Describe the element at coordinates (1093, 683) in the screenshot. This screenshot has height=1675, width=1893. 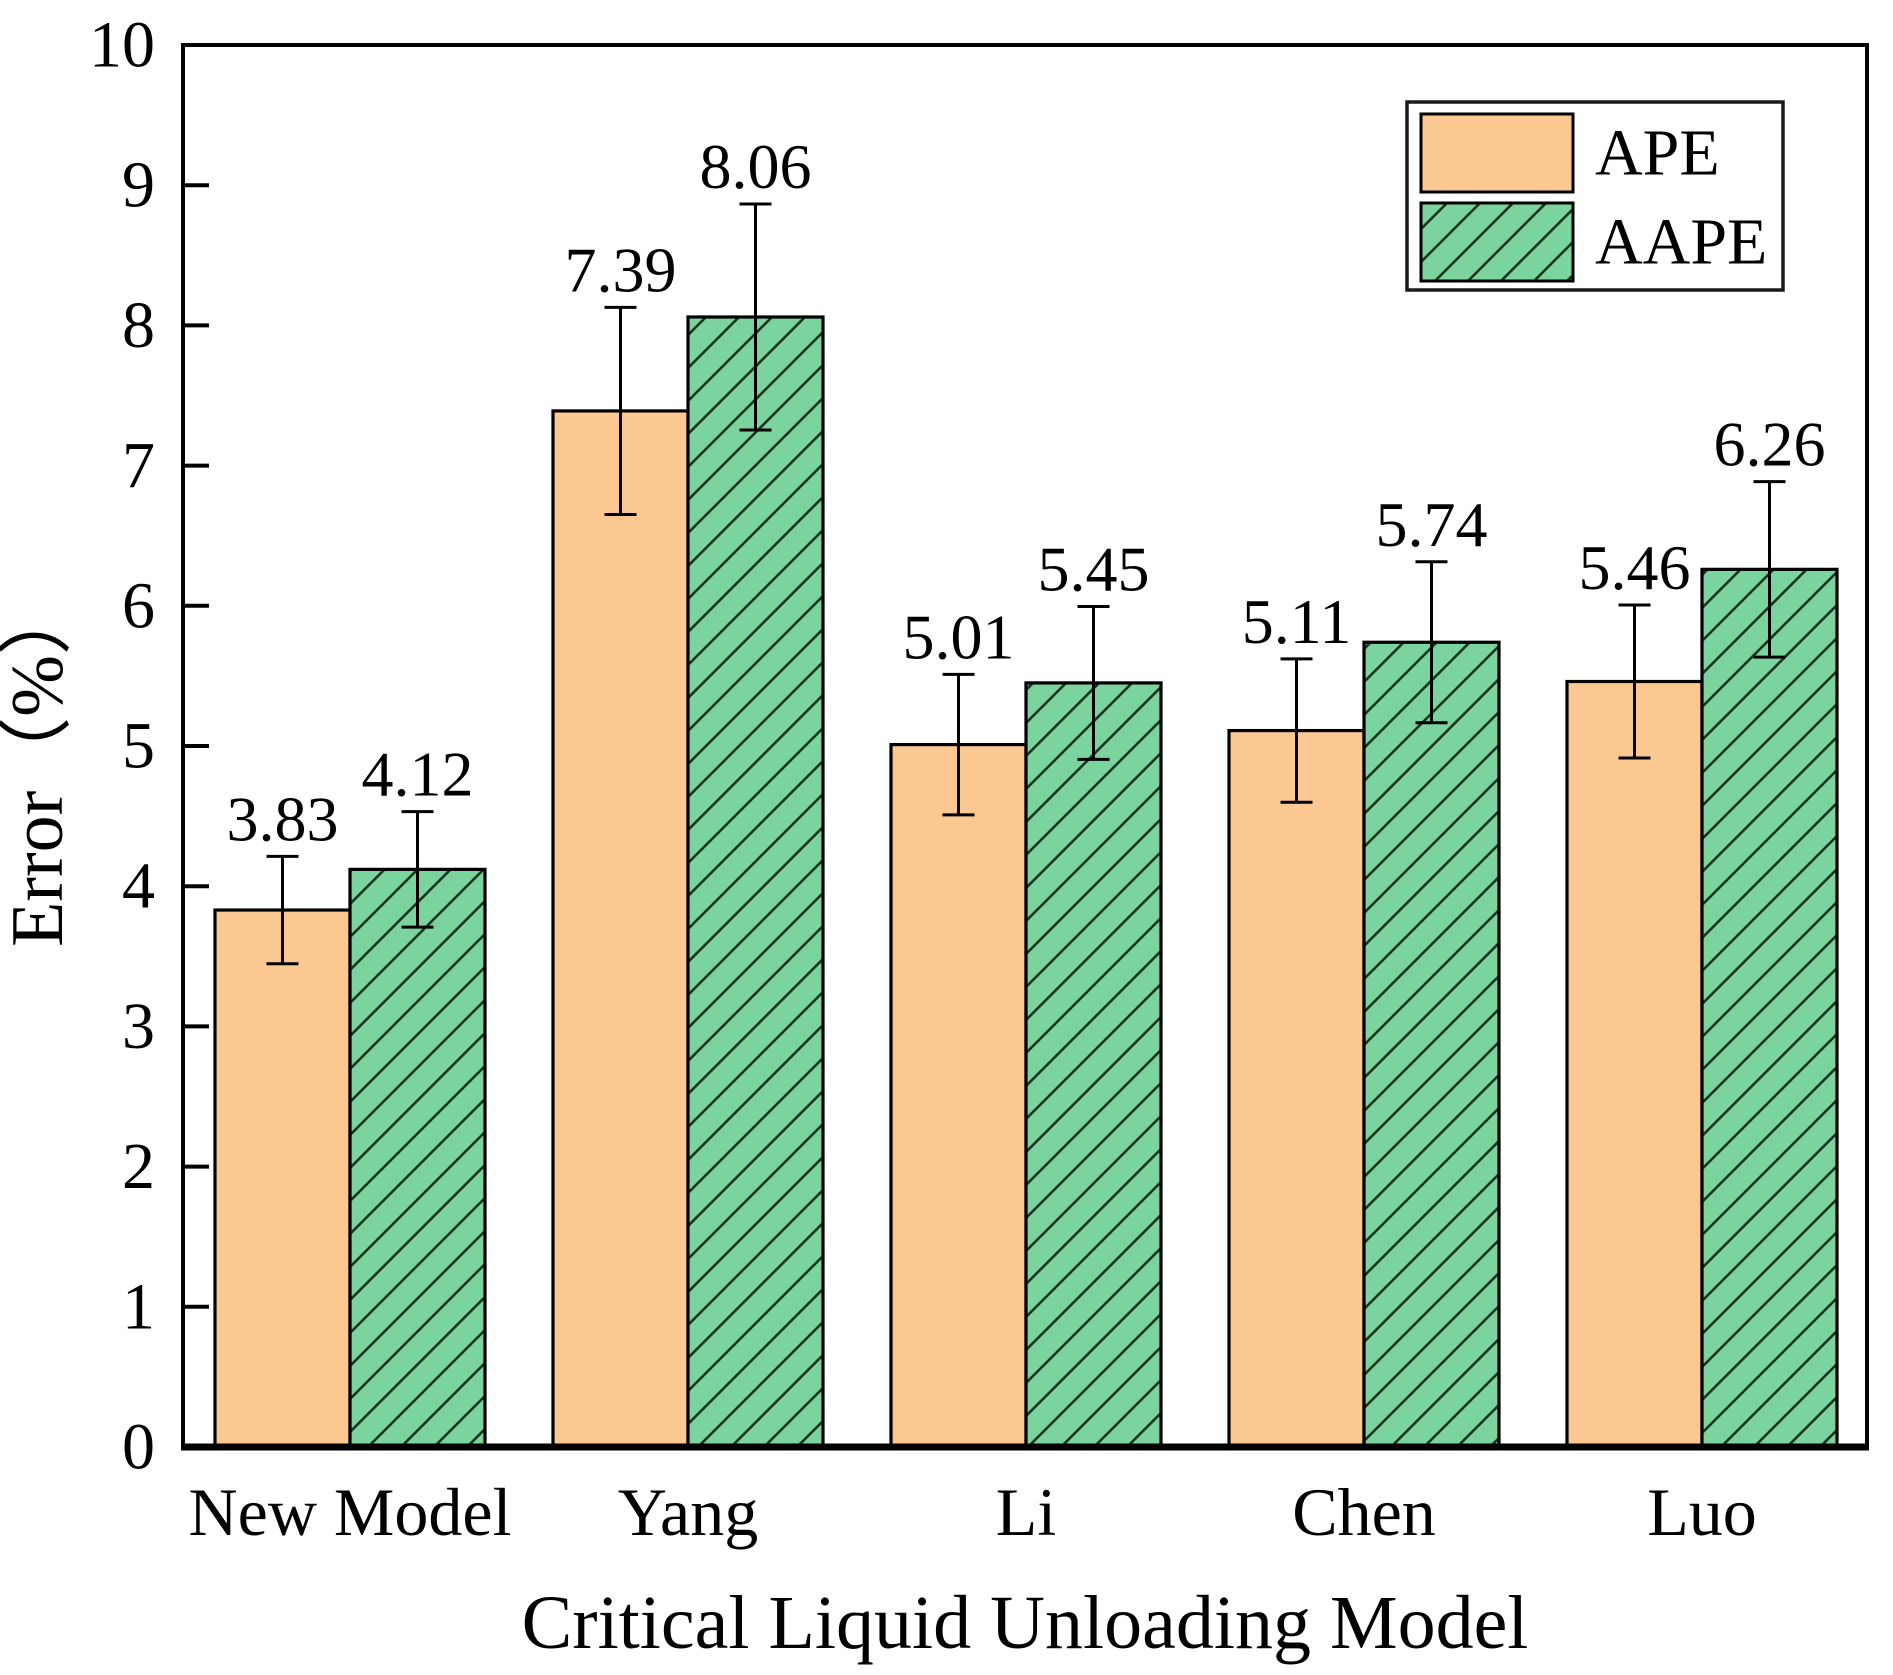
I see `error-bar-aape-li` at that location.